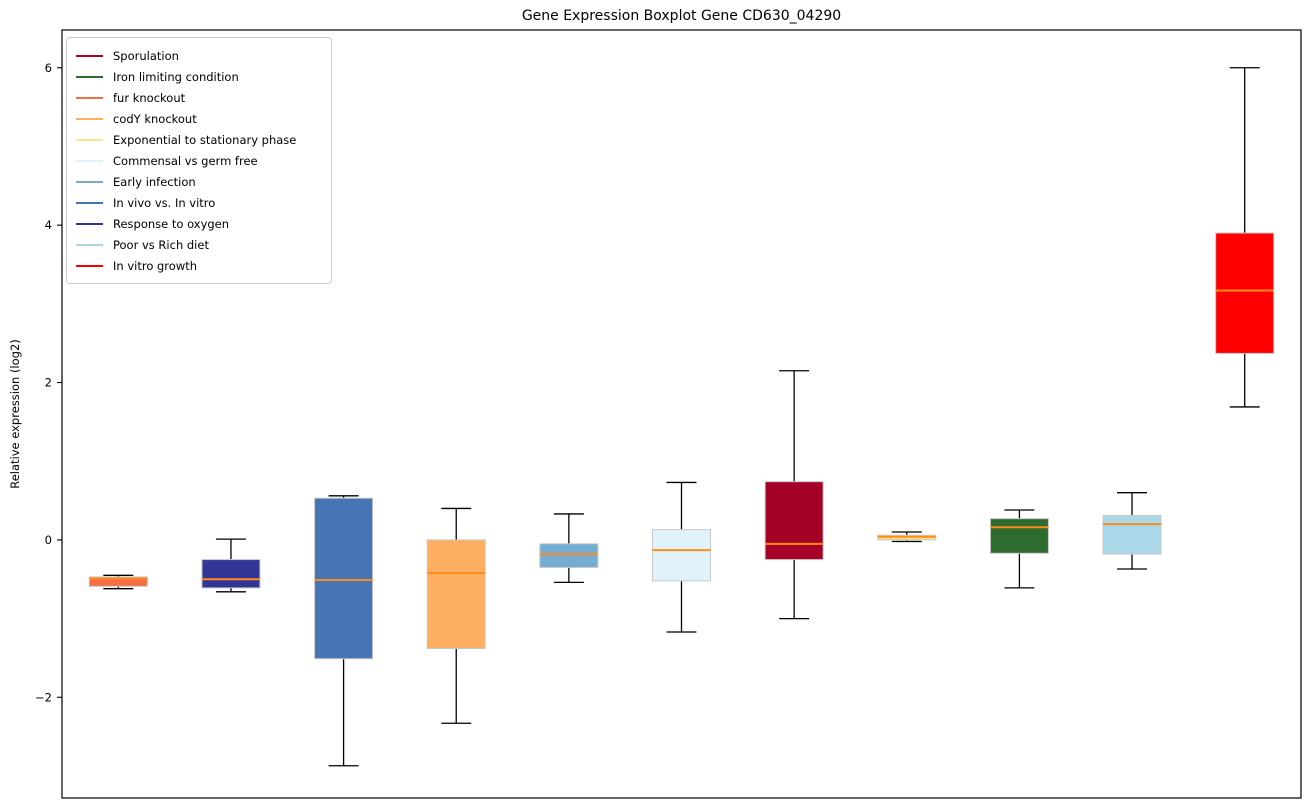 The width and height of the screenshot is (1309, 812). Describe the element at coordinates (48, 540) in the screenshot. I see `y-tick-label: 0` at that location.